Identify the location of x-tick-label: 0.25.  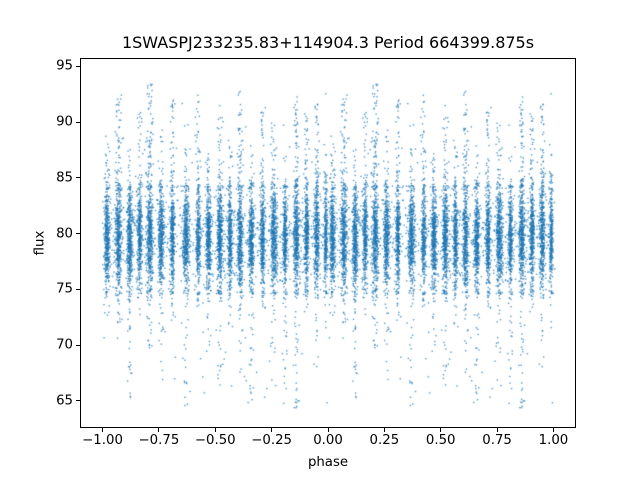
(384, 440).